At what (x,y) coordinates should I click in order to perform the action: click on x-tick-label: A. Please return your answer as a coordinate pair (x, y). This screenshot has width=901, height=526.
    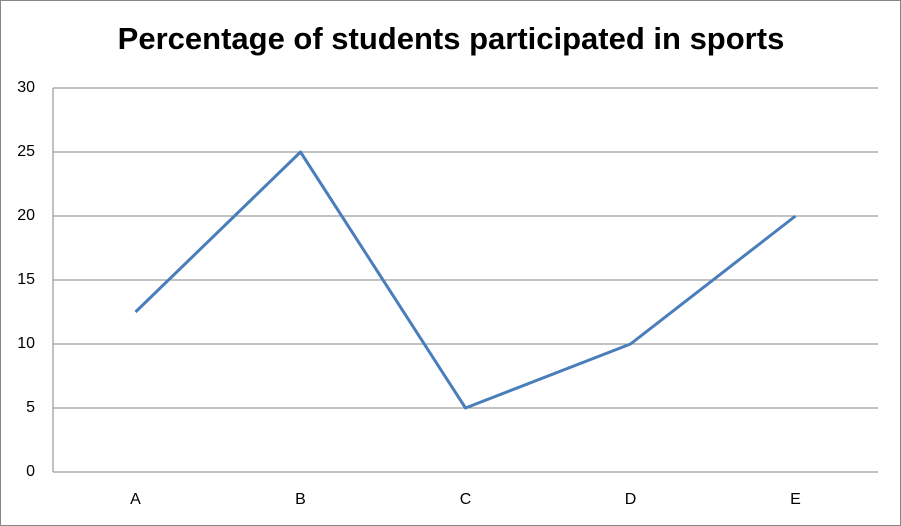
    Looking at the image, I should click on (135, 499).